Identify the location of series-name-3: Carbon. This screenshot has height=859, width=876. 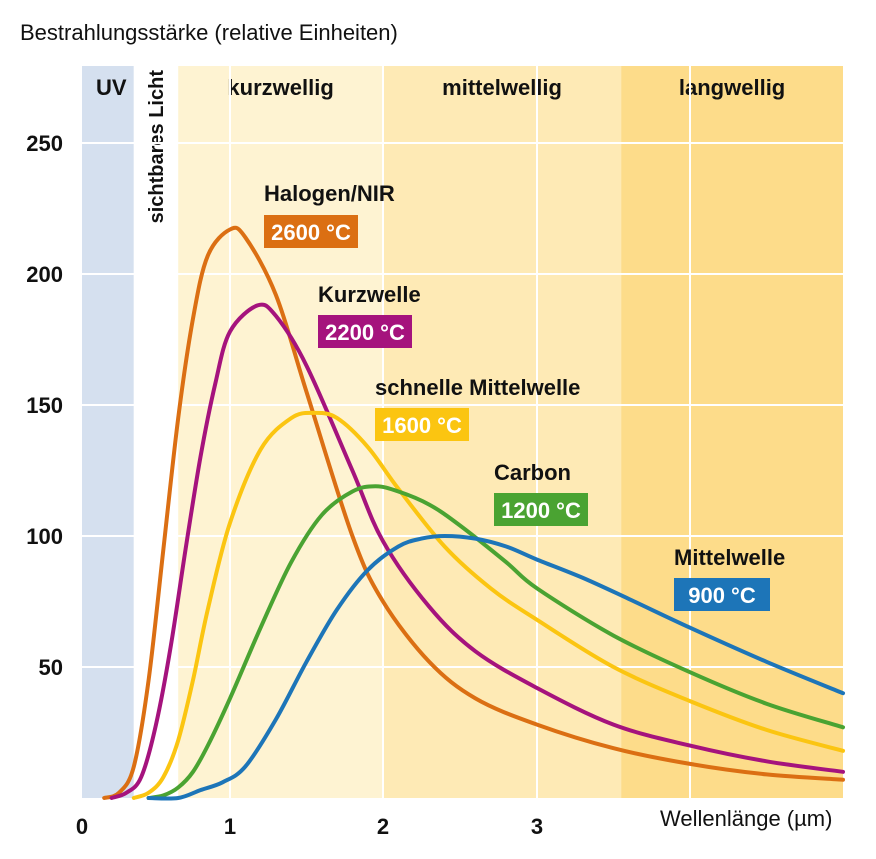
(532, 472).